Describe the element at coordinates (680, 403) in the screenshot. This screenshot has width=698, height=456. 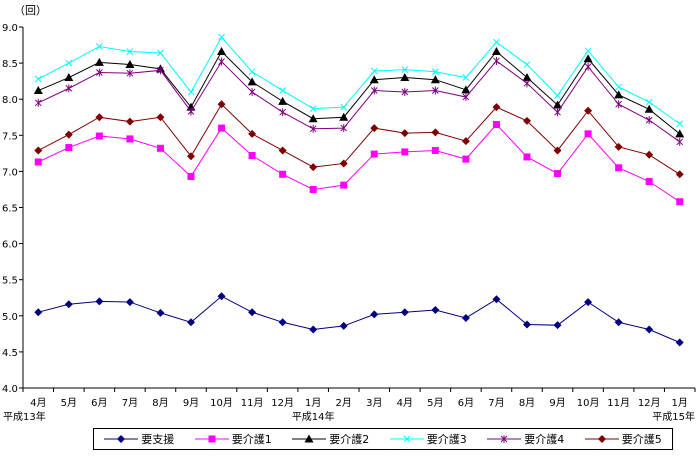
I see `x-tick-label: 1月` at that location.